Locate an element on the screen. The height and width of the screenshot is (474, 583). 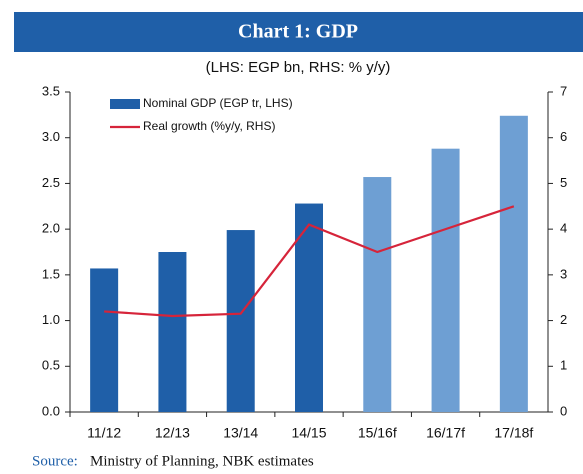
x-tick-label: 15/16f is located at coordinates (377, 433).